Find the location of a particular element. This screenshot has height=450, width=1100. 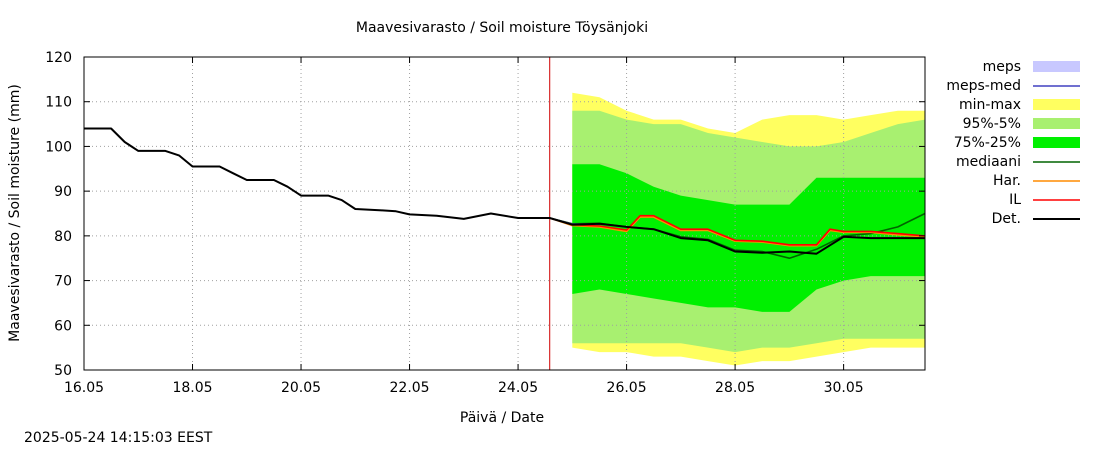

legend-label: min-max is located at coordinates (990, 105).